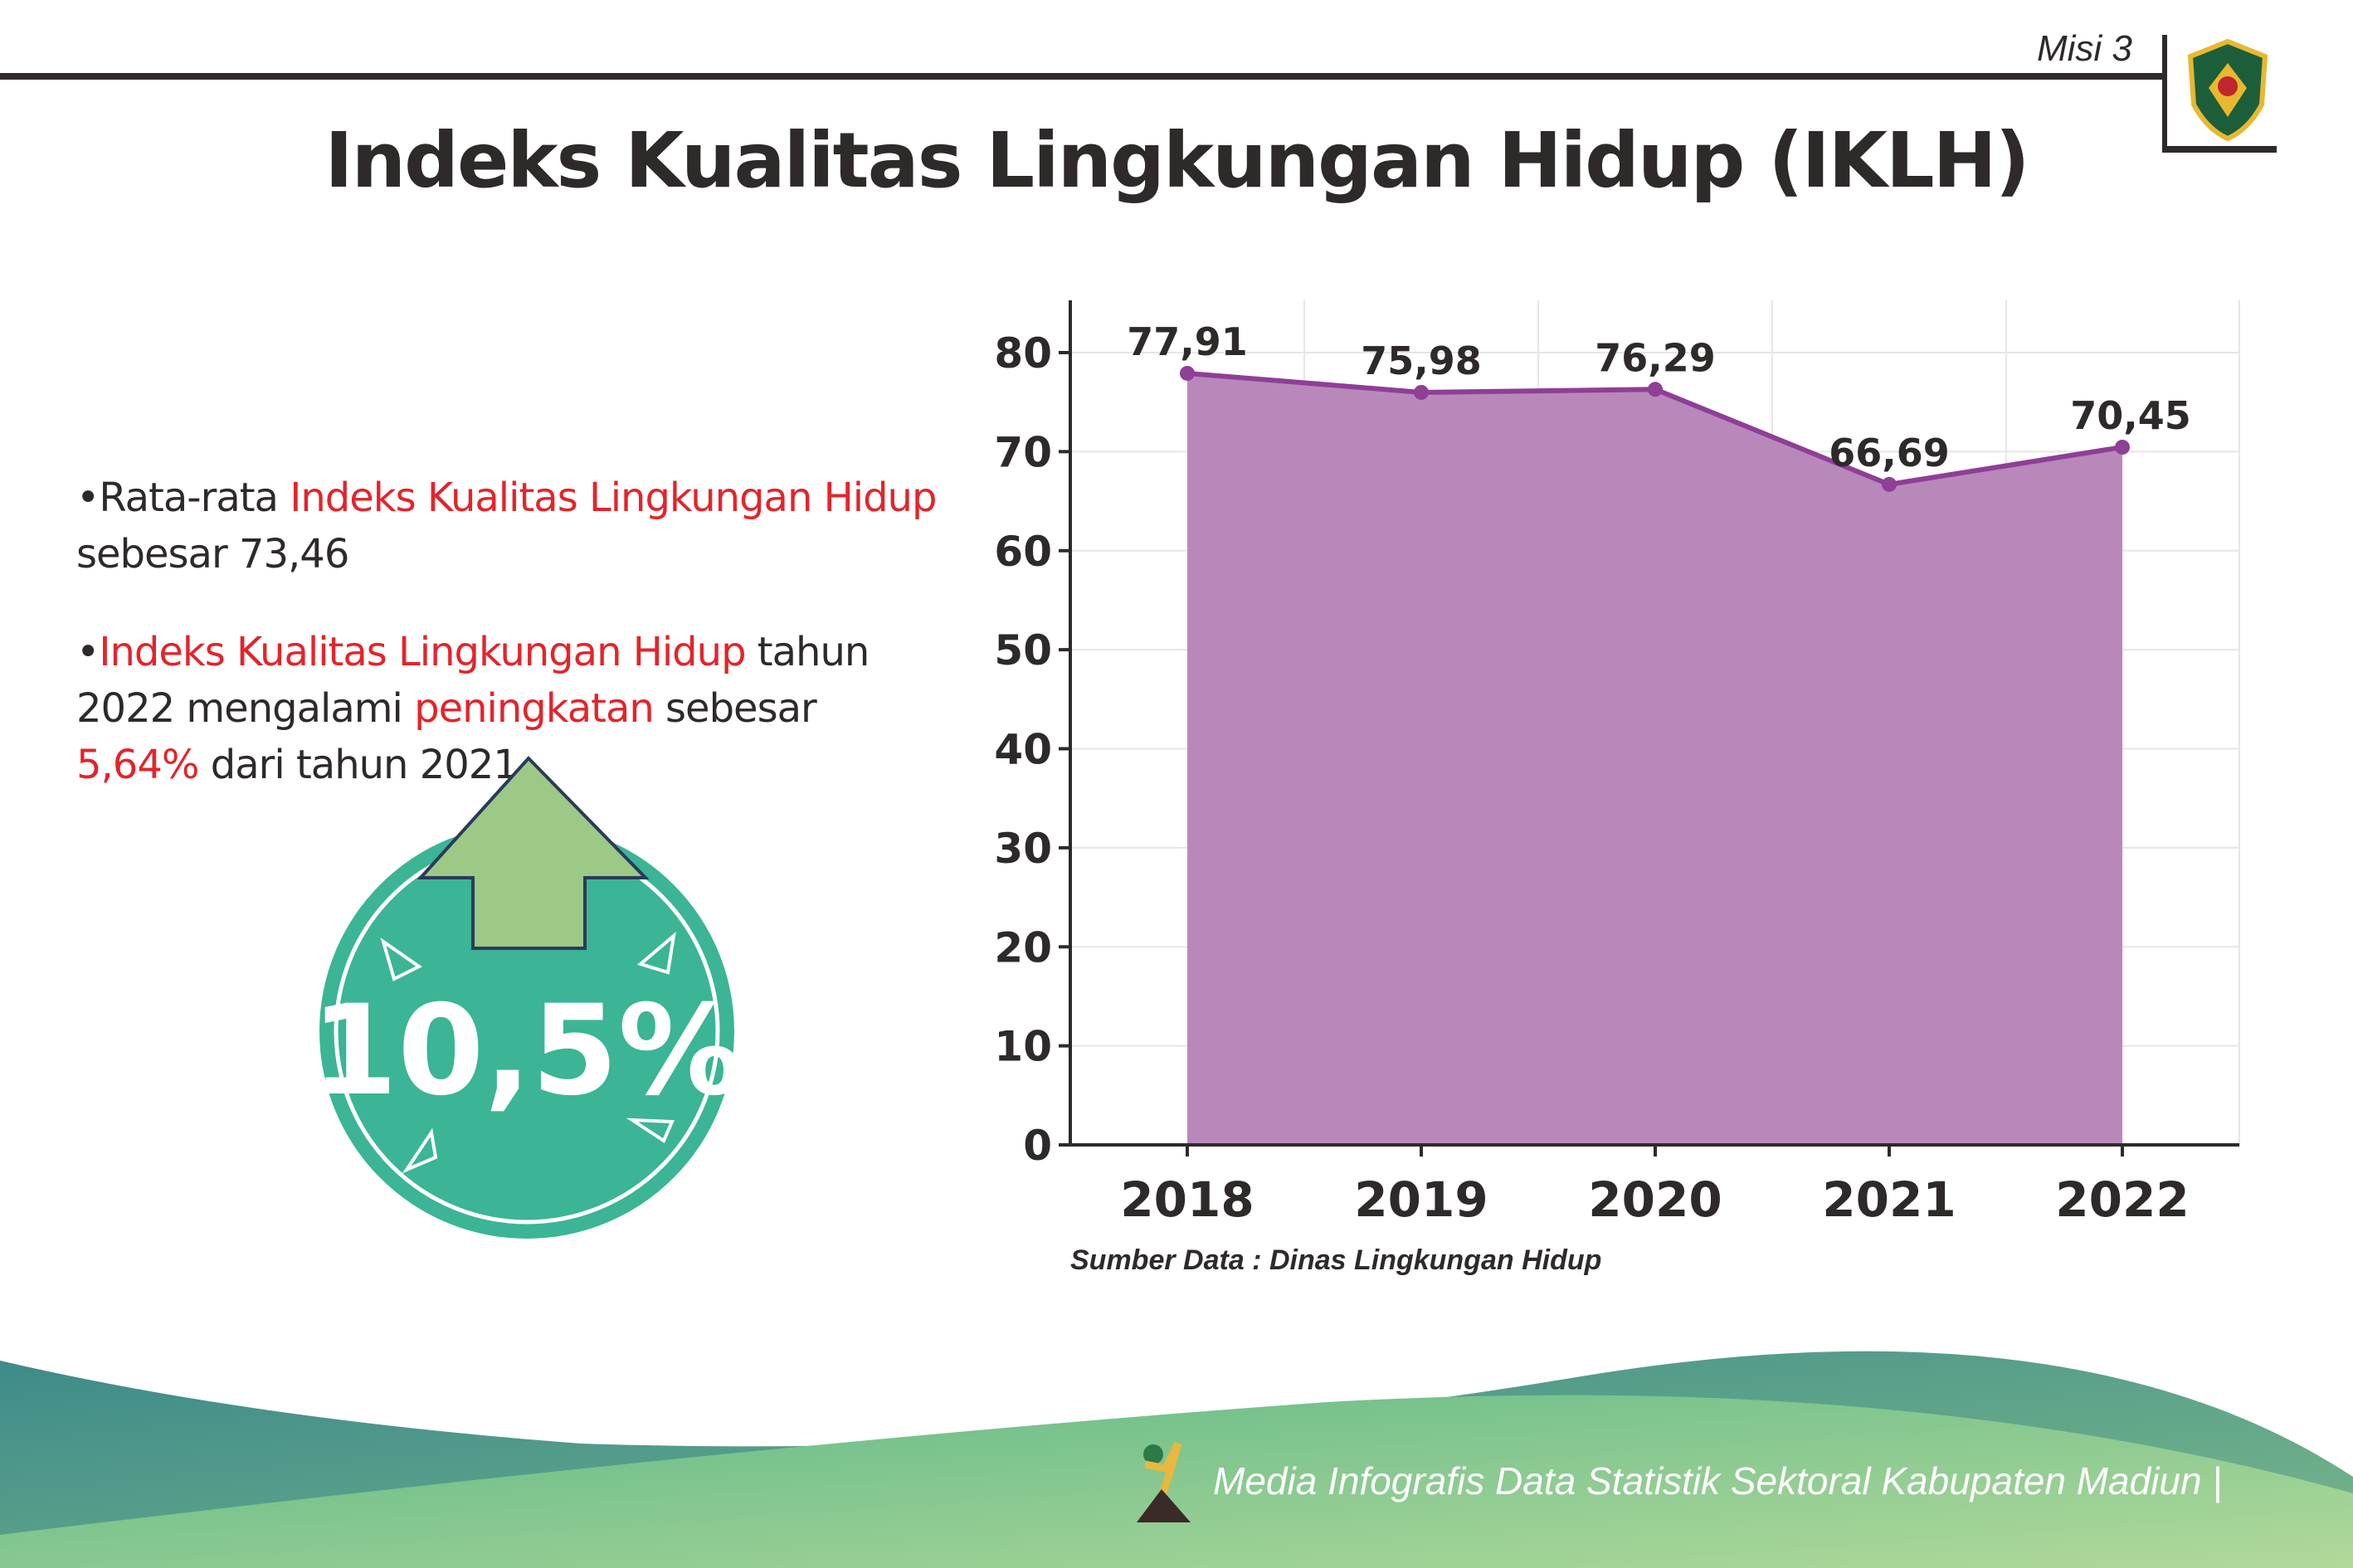 The height and width of the screenshot is (1568, 2353). I want to click on sparkle-icons, so click(528, 1052).